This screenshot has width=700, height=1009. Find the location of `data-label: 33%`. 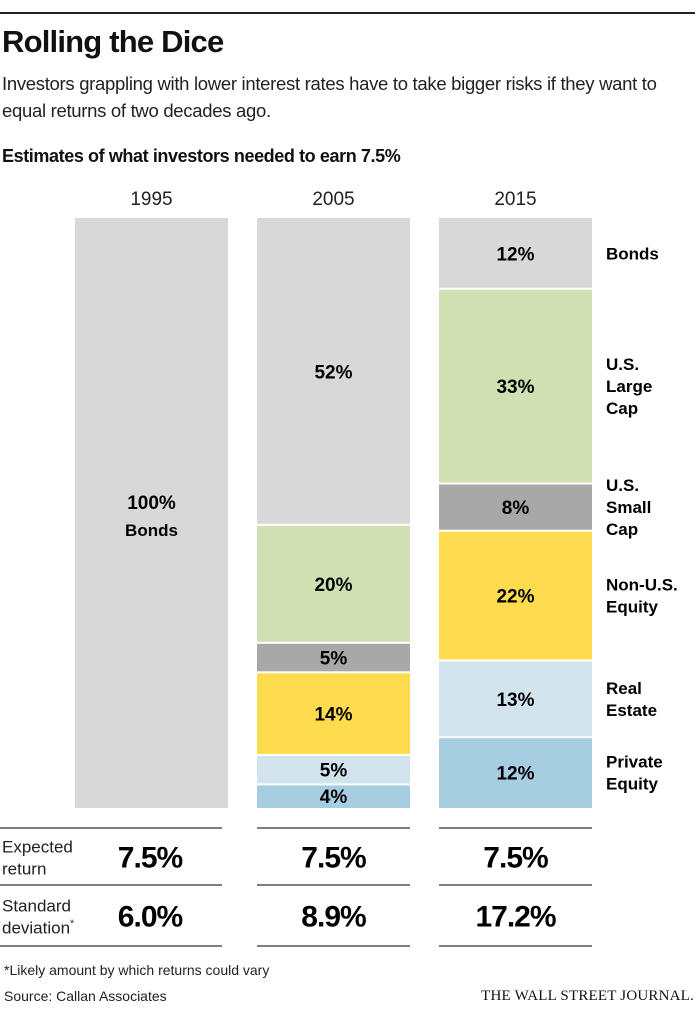

data-label: 33% is located at coordinates (515, 387).